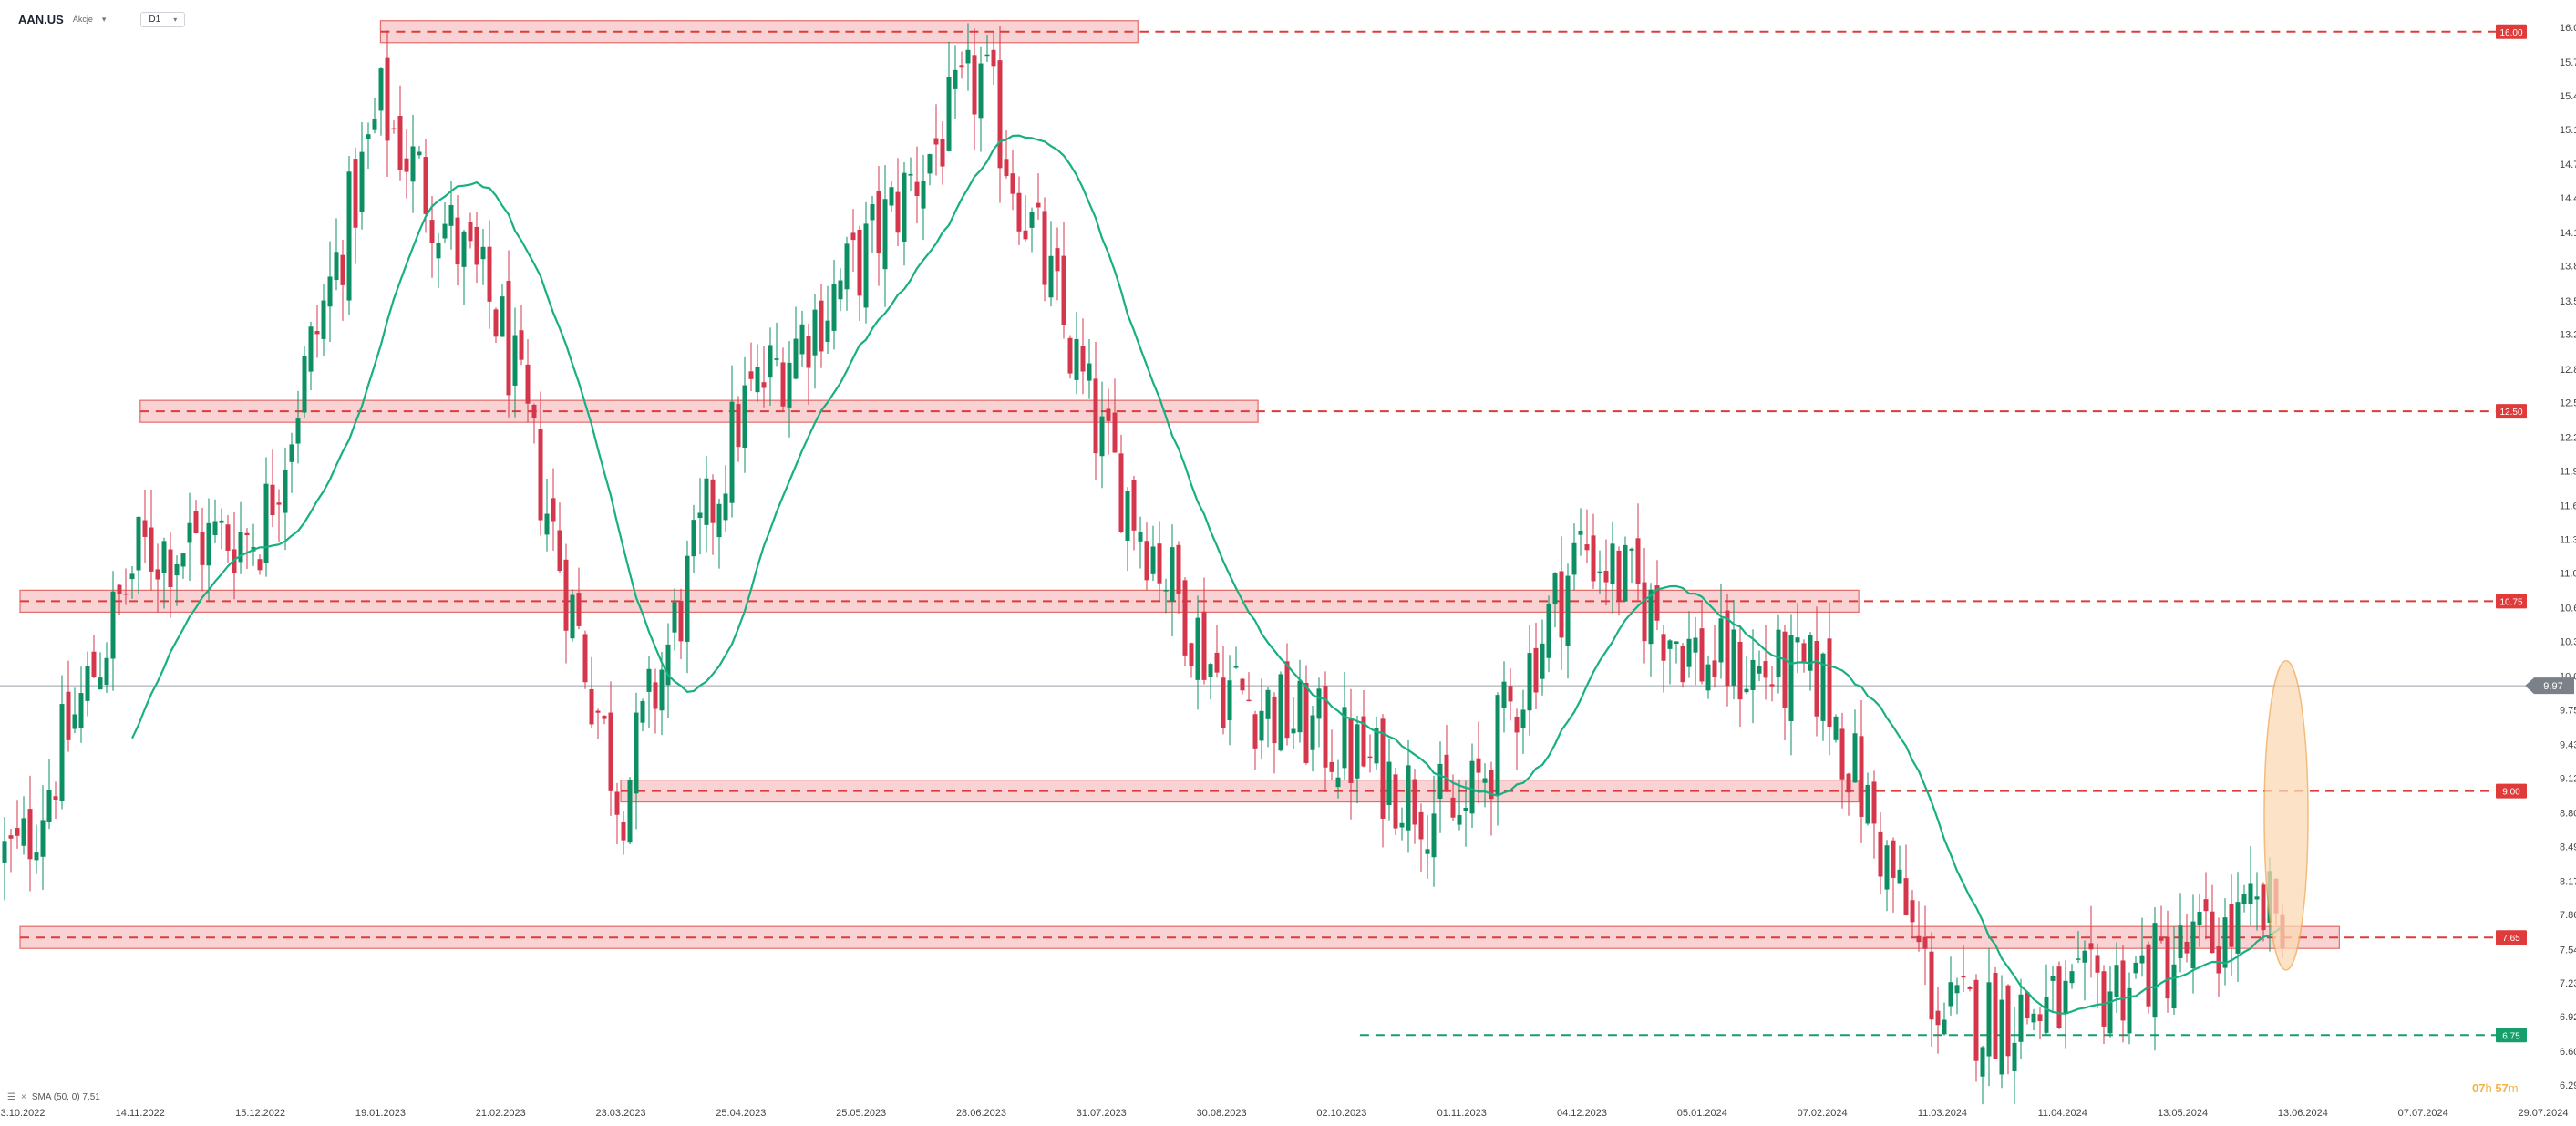  Describe the element at coordinates (23, 1097) in the screenshot. I see `close-icon: ×` at that location.